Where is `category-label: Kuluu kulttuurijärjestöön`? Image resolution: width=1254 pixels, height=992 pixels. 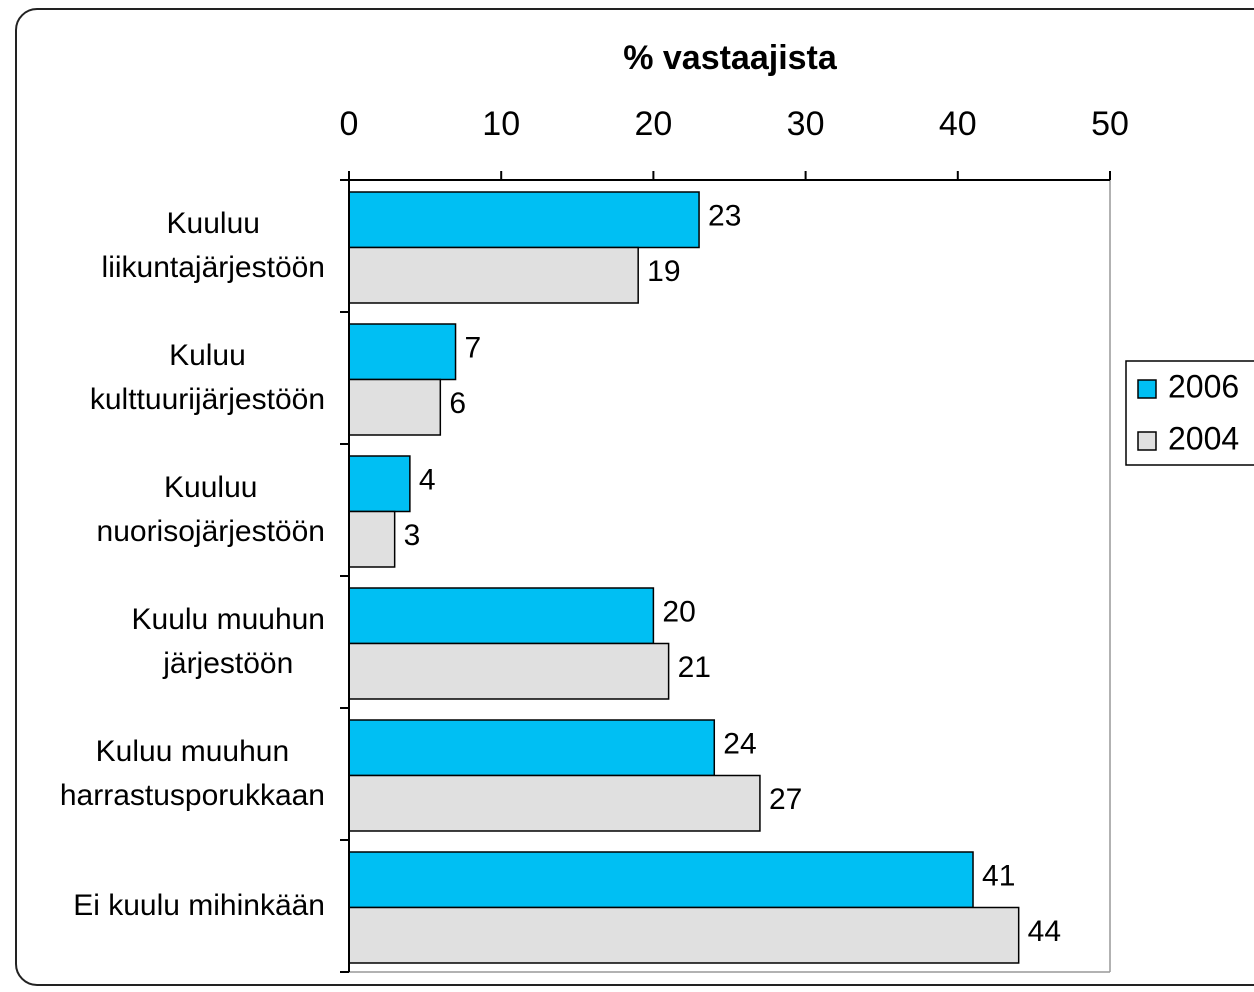 category-label: Kuluu kulttuurijärjestöön is located at coordinates (172, 378).